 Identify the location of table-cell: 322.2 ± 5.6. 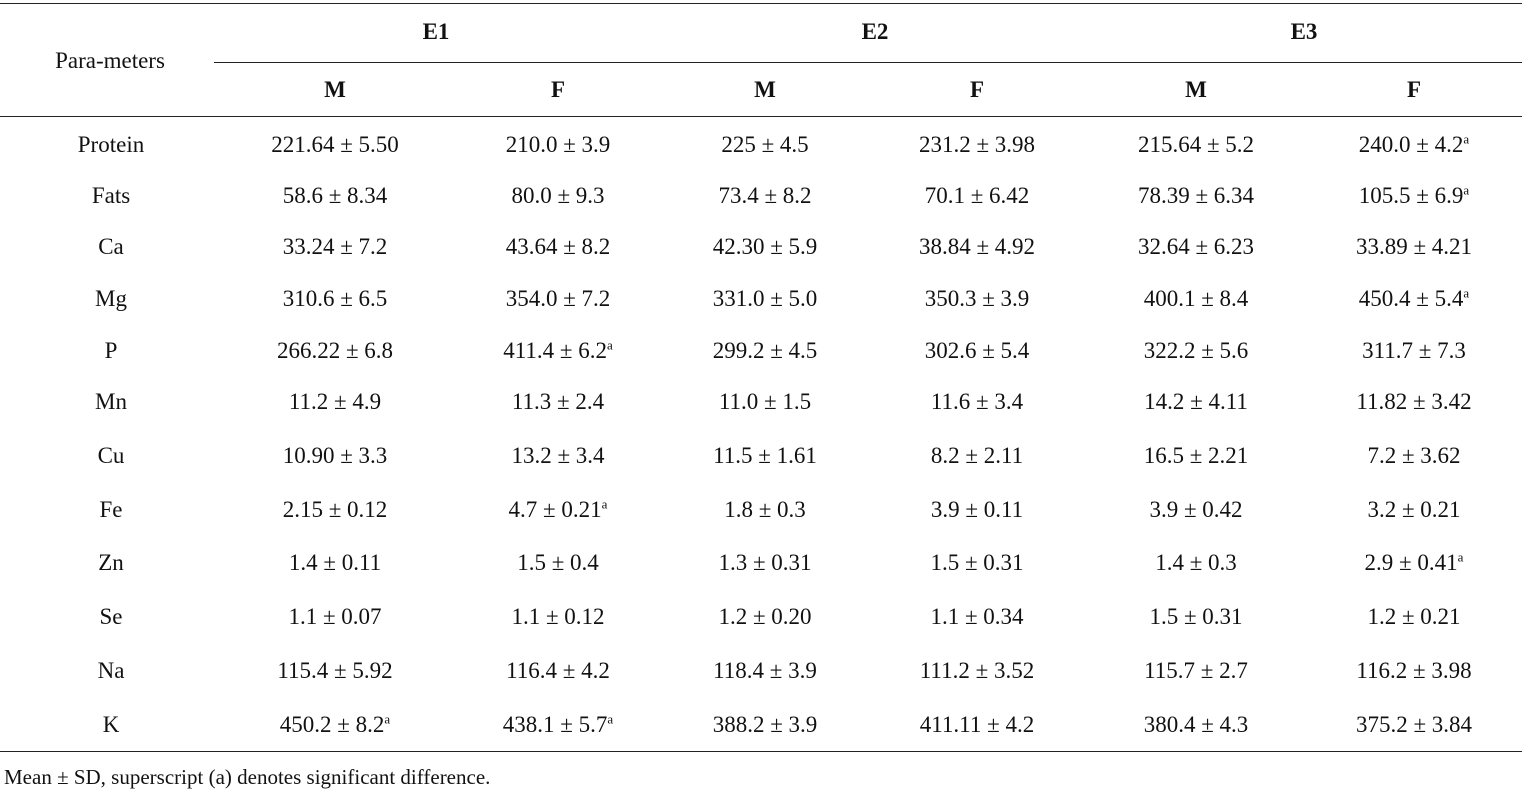
(1196, 351).